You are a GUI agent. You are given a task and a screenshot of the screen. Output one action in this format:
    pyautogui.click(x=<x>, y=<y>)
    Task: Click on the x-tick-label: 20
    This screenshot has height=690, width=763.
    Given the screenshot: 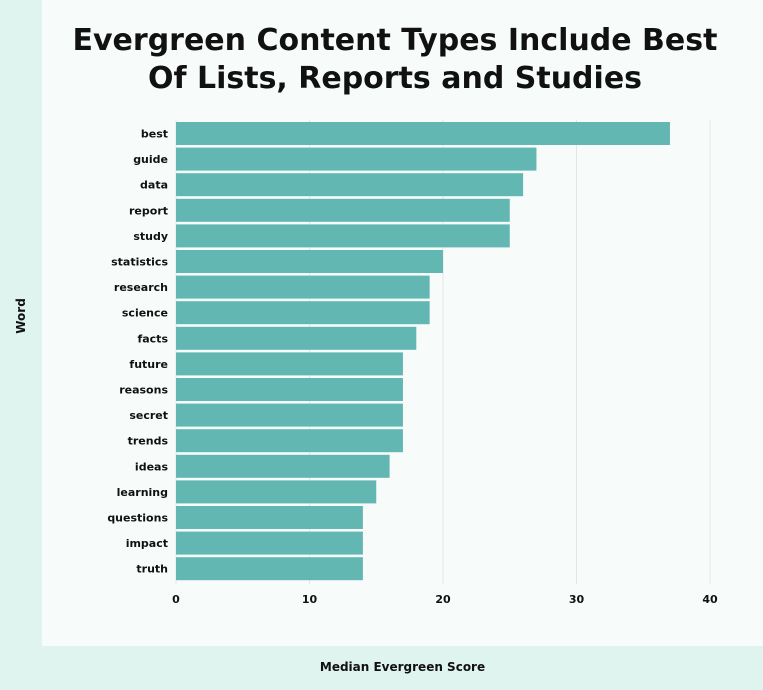 What is the action you would take?
    pyautogui.click(x=443, y=599)
    